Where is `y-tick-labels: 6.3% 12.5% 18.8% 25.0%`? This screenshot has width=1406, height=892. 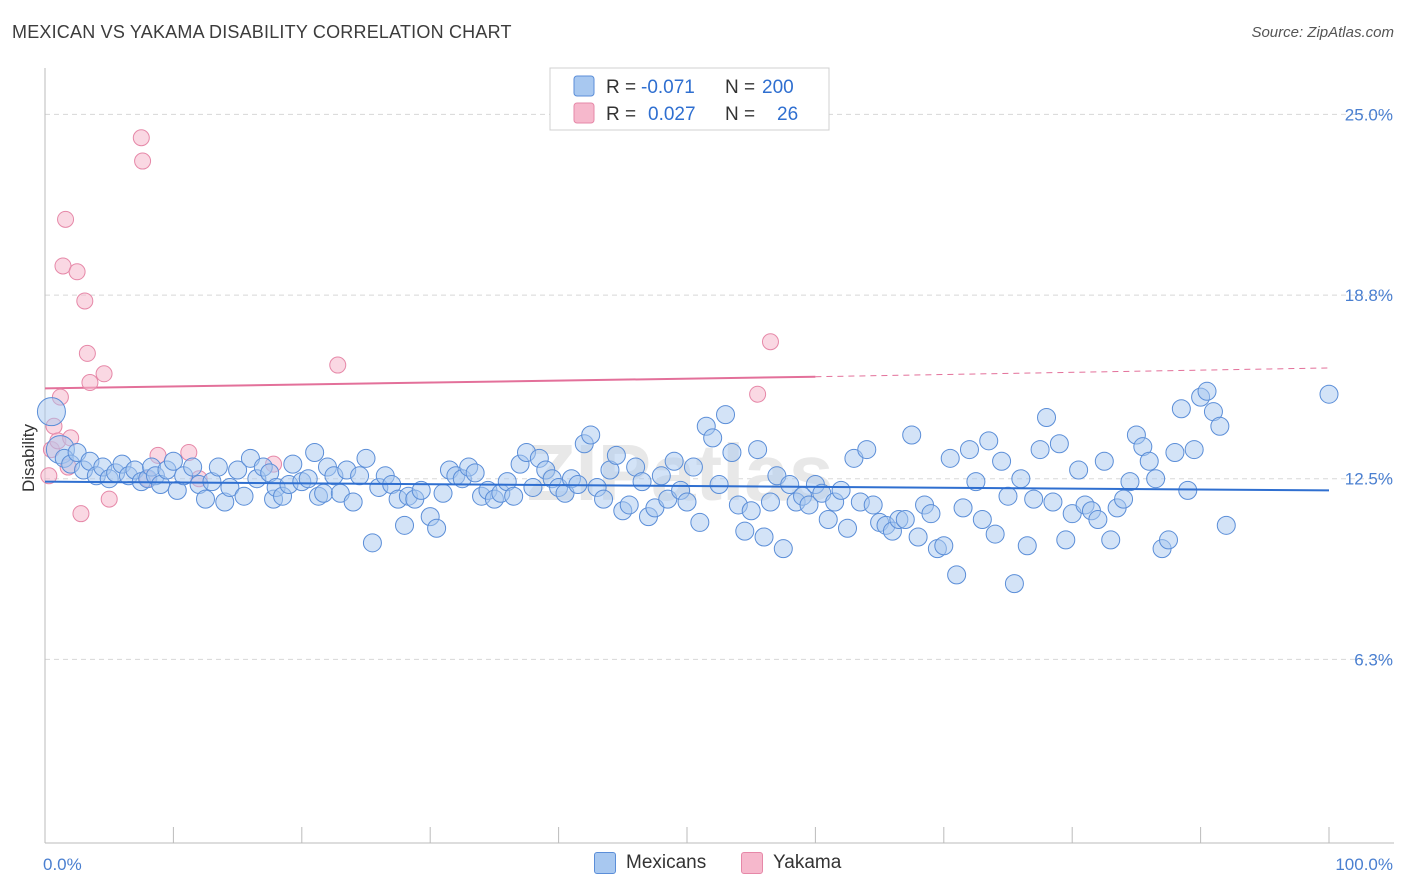
y-tick-labels: 6.3% 12.5% 18.8% 25.0% is located at coordinates (1369, 387).